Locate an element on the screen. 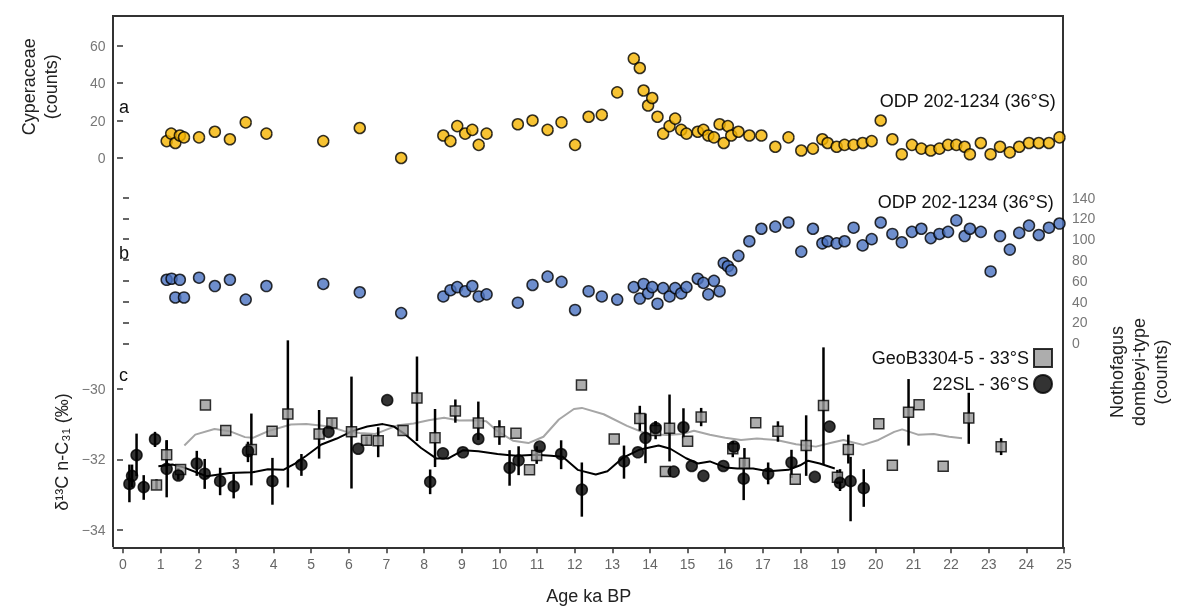  y-axis-title: Nothofagus dombeyi-type (counts) is located at coordinates (1139, 371).